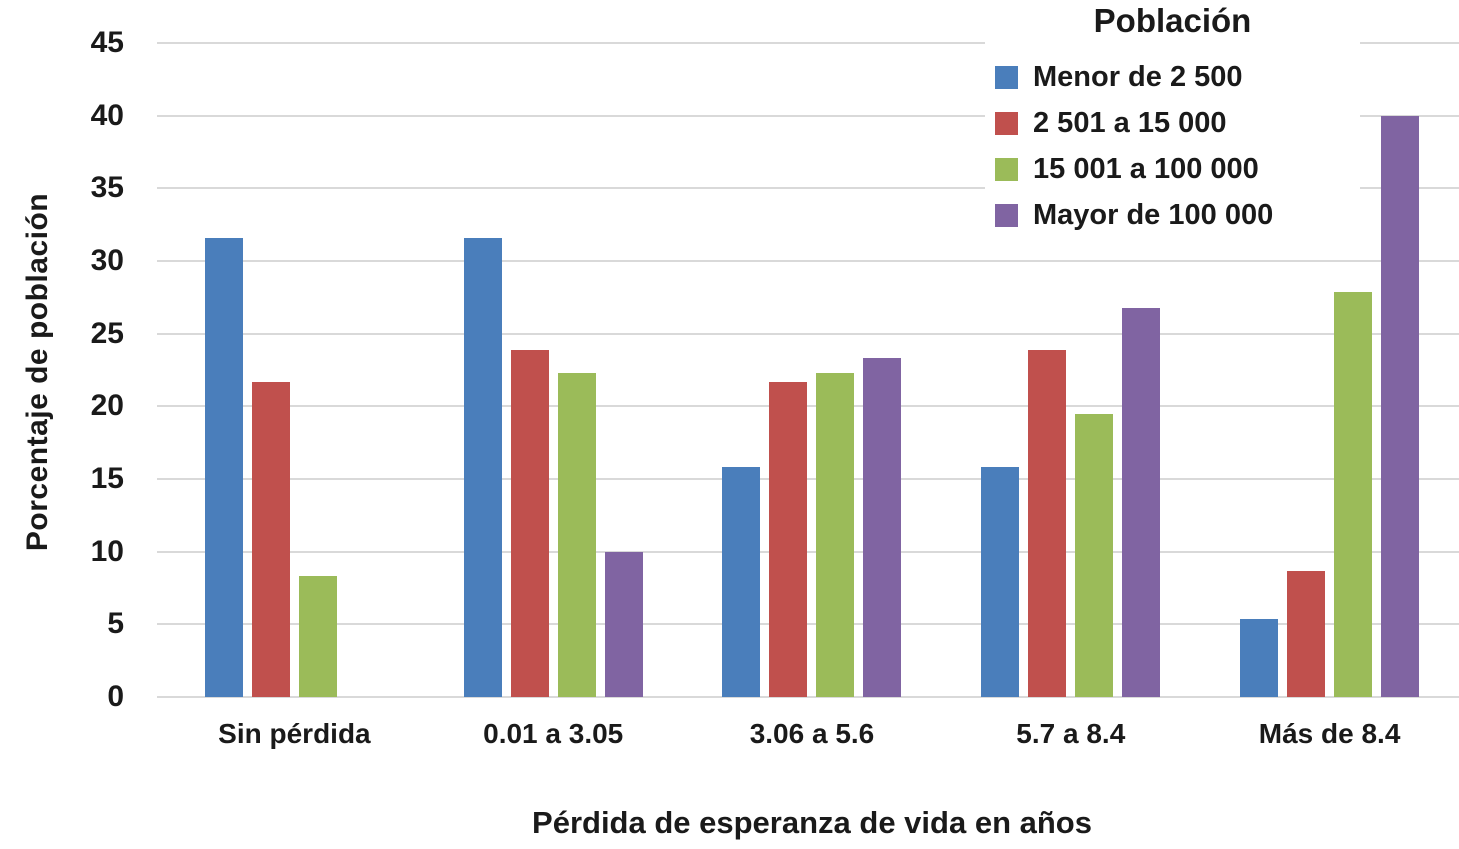  I want to click on x-axis-title: Pérdida de esperanza de vida en años, so click(812, 822).